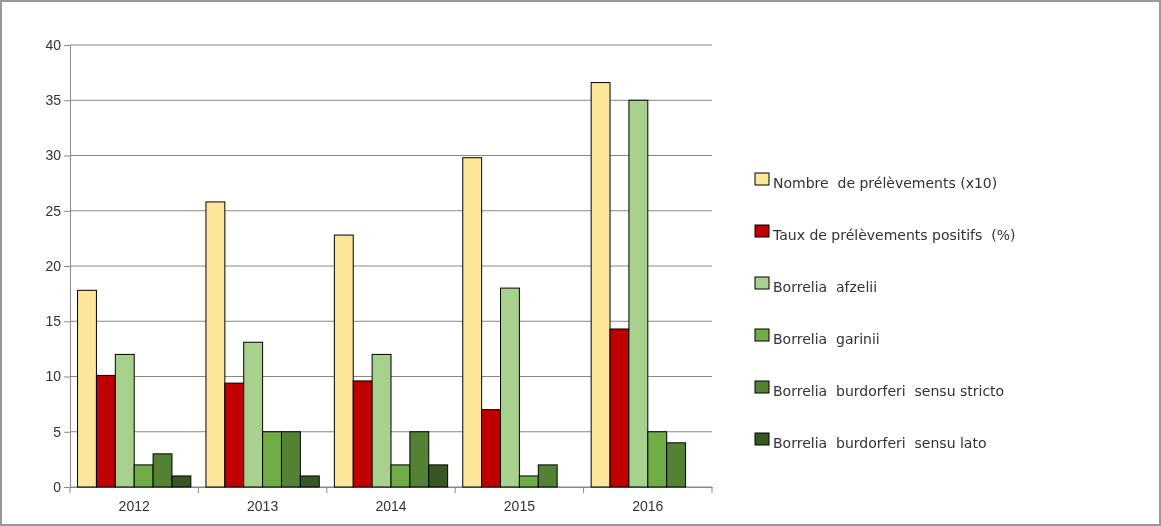 The width and height of the screenshot is (1161, 526). What do you see at coordinates (825, 287) in the screenshot?
I see `legend-label: Borrelia afzelii` at bounding box center [825, 287].